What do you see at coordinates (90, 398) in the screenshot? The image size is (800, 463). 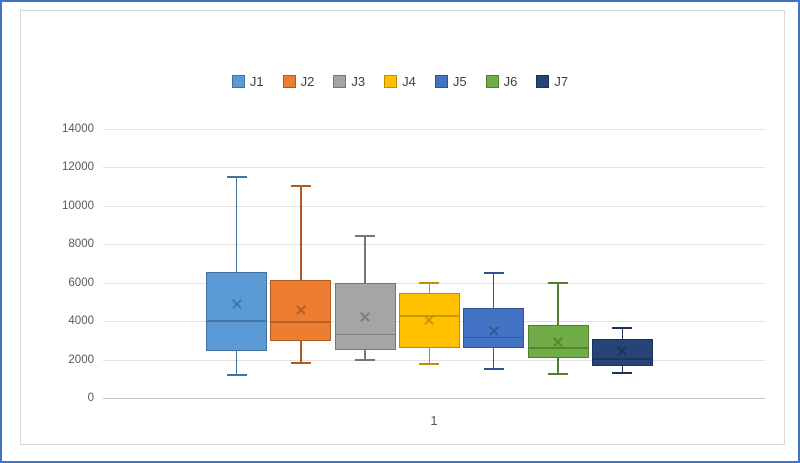 I see `y-tick-label-0: 0` at bounding box center [90, 398].